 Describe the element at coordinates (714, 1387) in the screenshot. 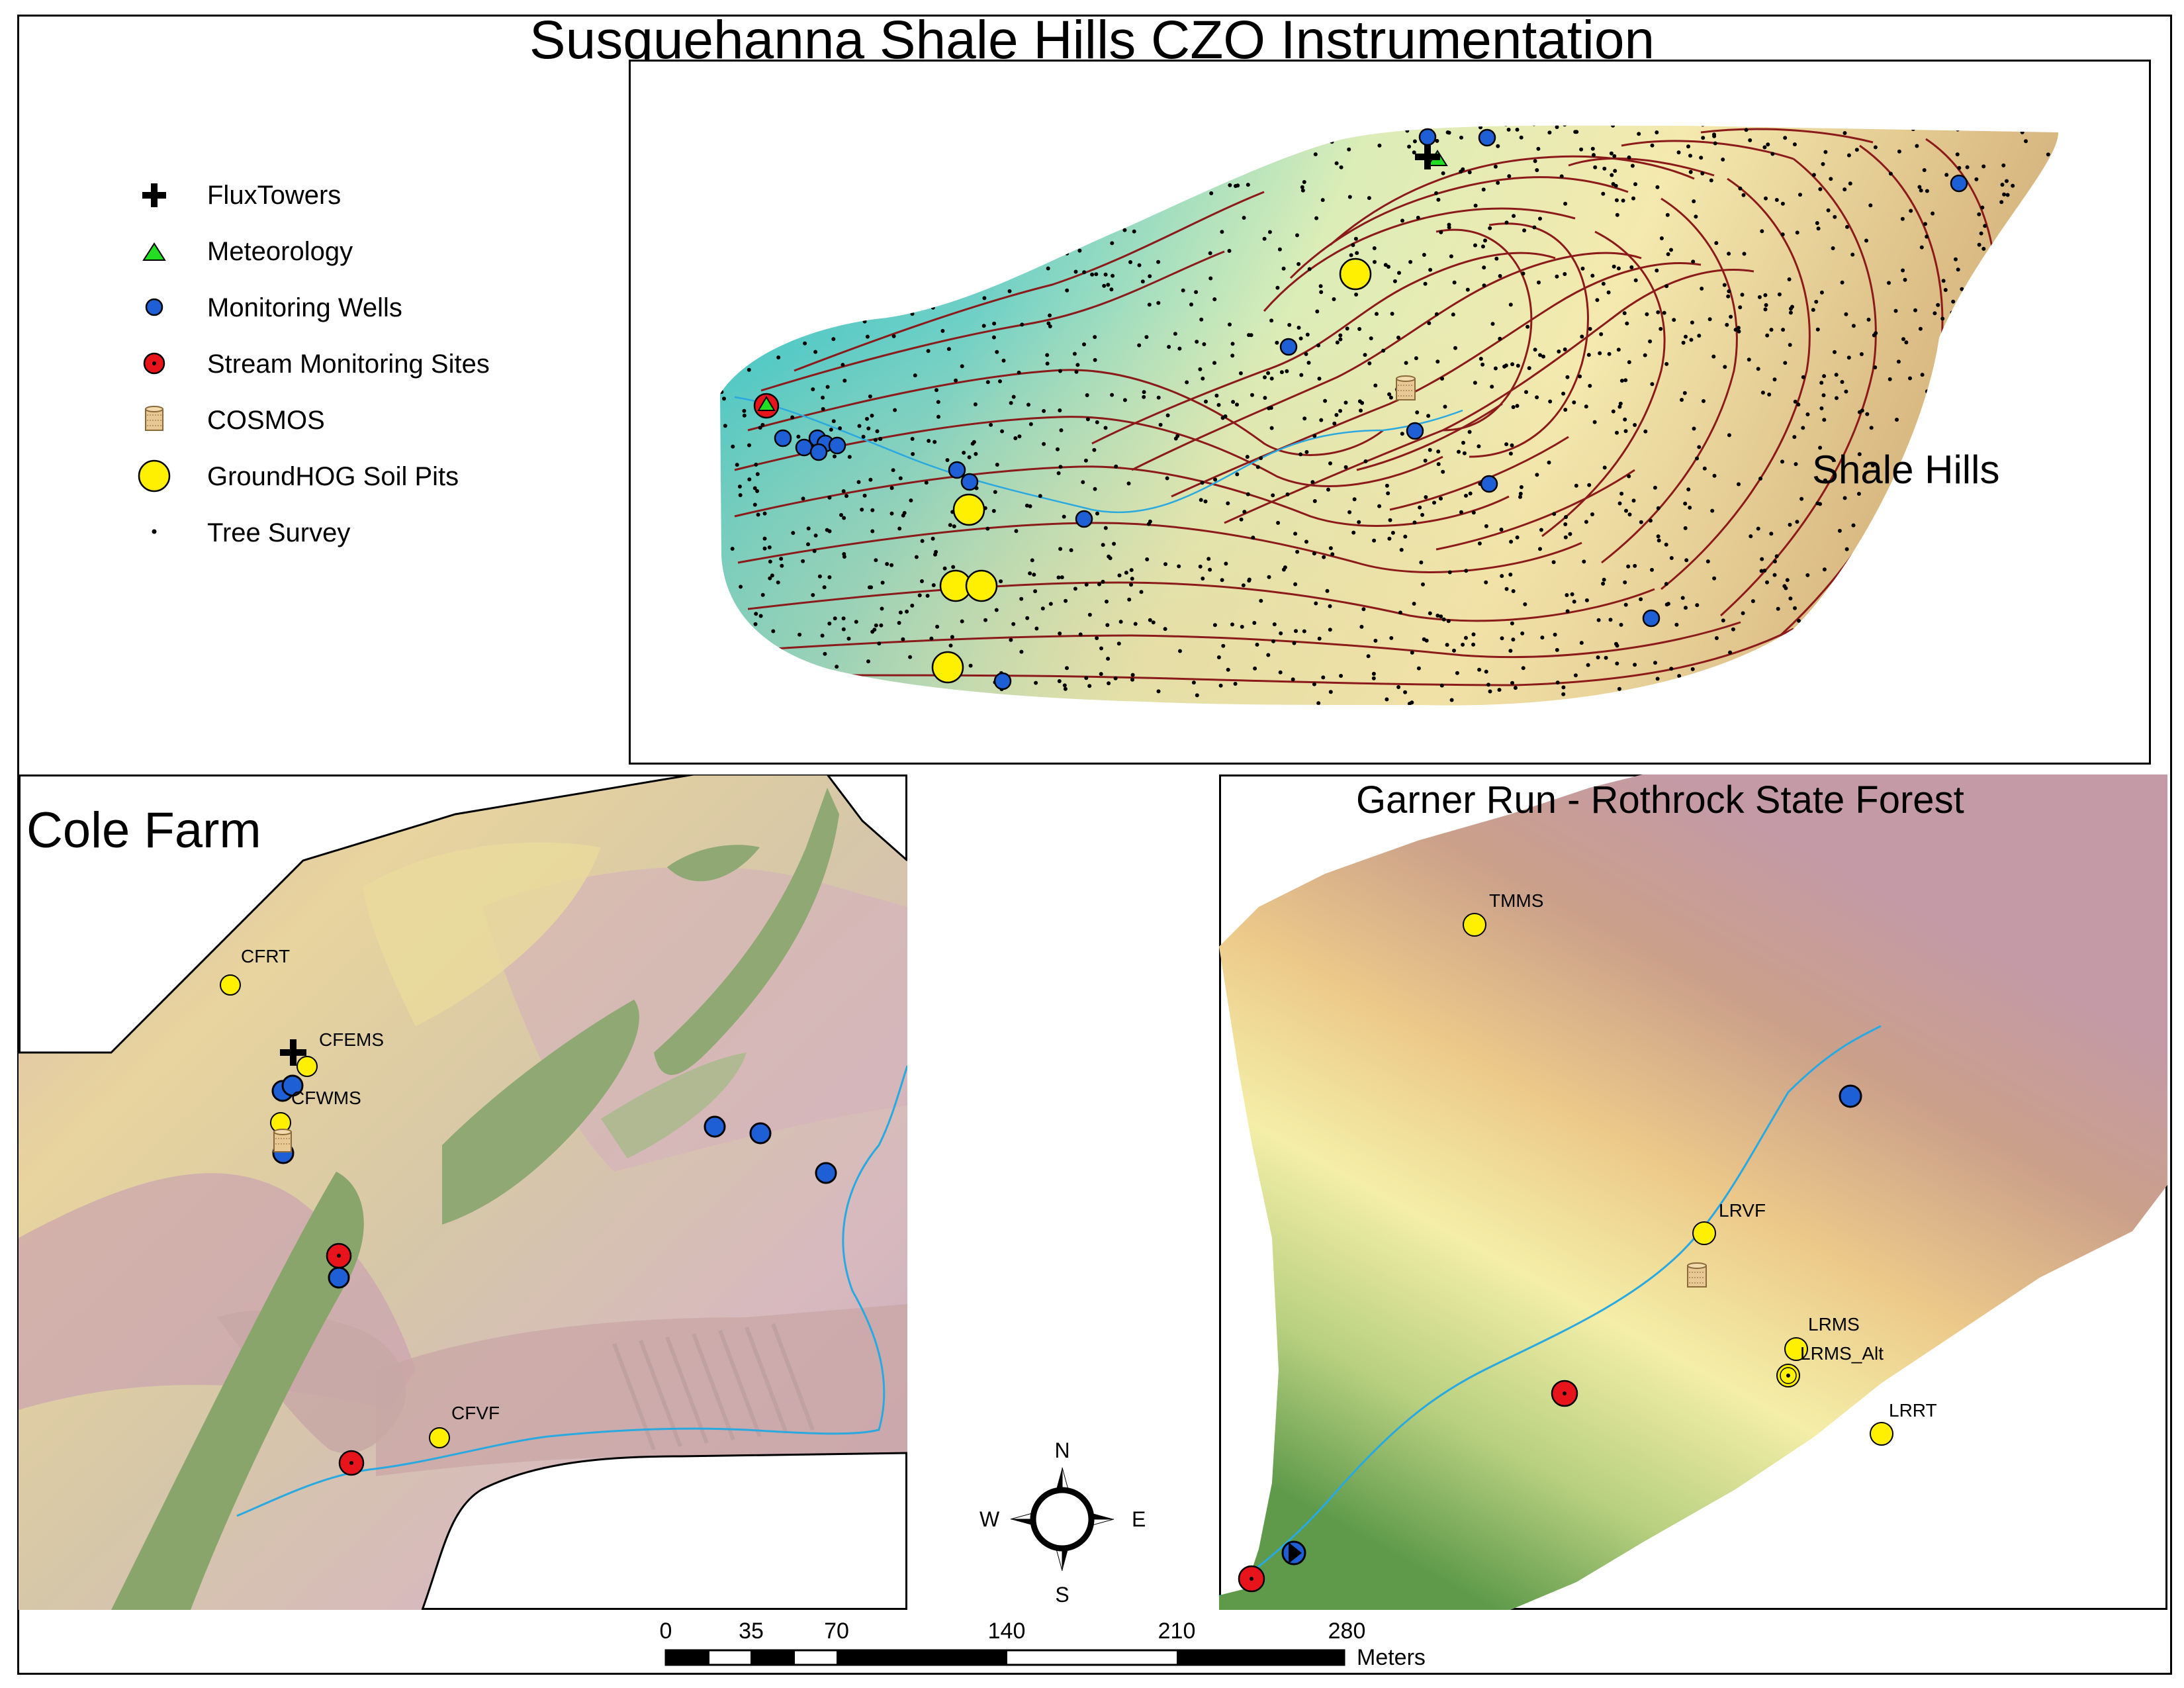

I see `terrain-stripes` at that location.